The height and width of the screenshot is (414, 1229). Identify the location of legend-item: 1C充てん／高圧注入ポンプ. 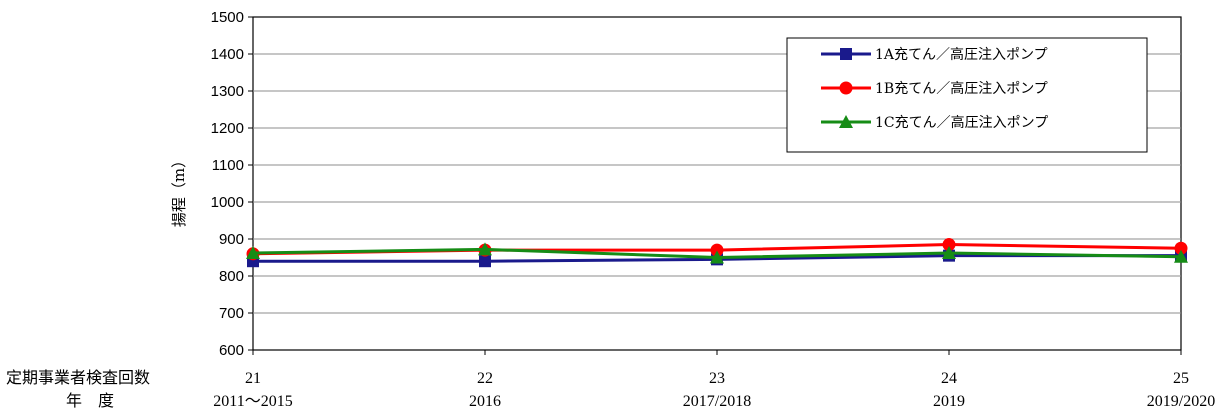
(934, 122).